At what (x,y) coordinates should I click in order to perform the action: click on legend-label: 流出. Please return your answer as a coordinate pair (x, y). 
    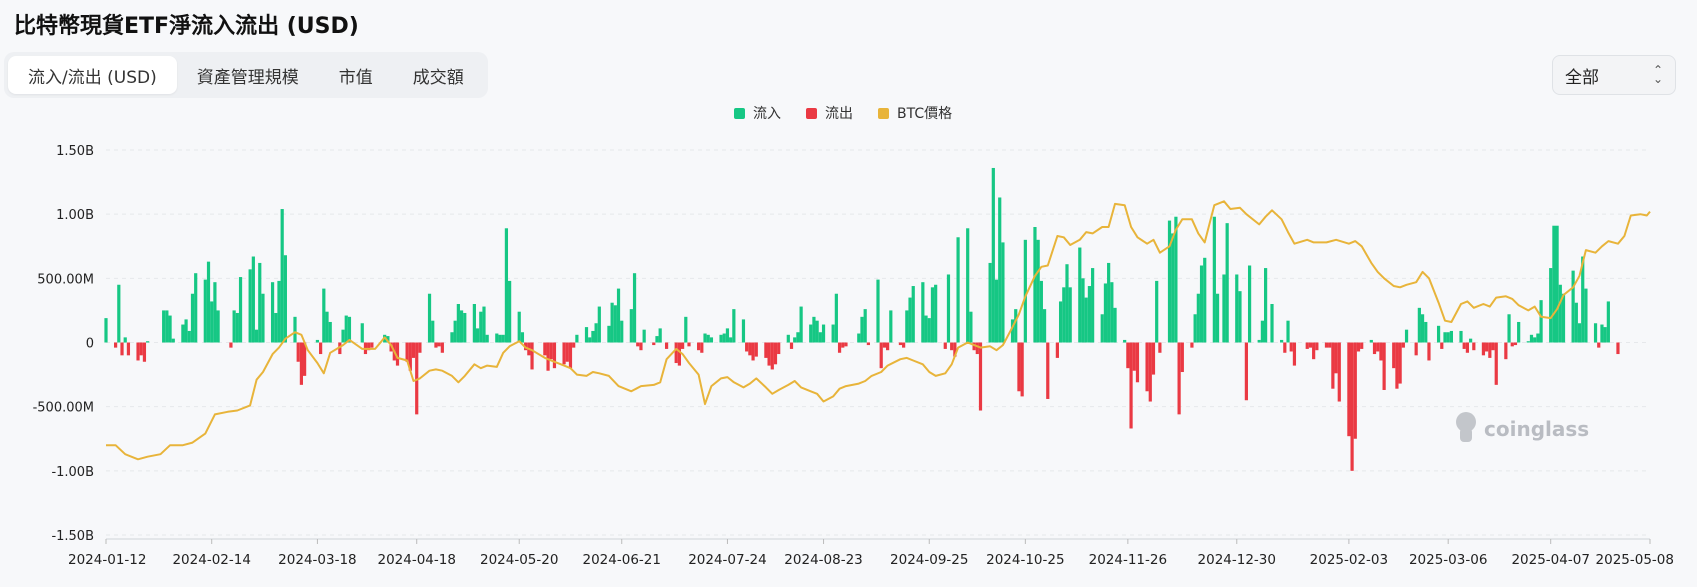
    Looking at the image, I should click on (839, 114).